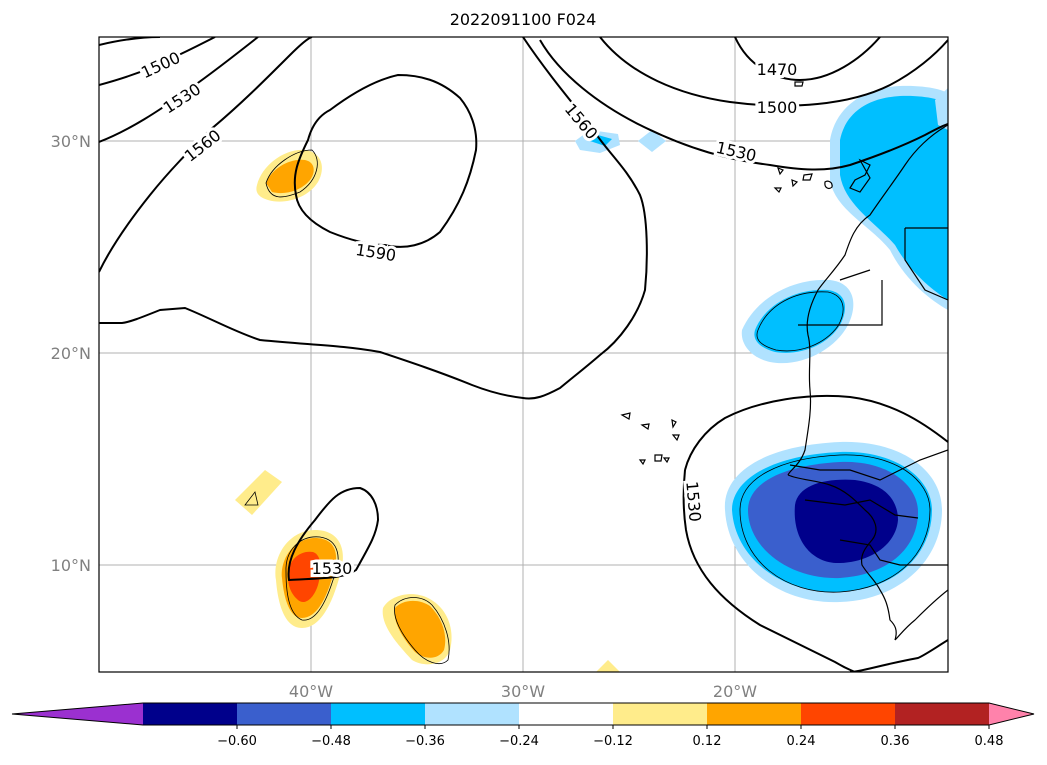 This screenshot has width=1047, height=765. Describe the element at coordinates (613, 741) in the screenshot. I see `colorbar-tick-label: −0.12` at that location.